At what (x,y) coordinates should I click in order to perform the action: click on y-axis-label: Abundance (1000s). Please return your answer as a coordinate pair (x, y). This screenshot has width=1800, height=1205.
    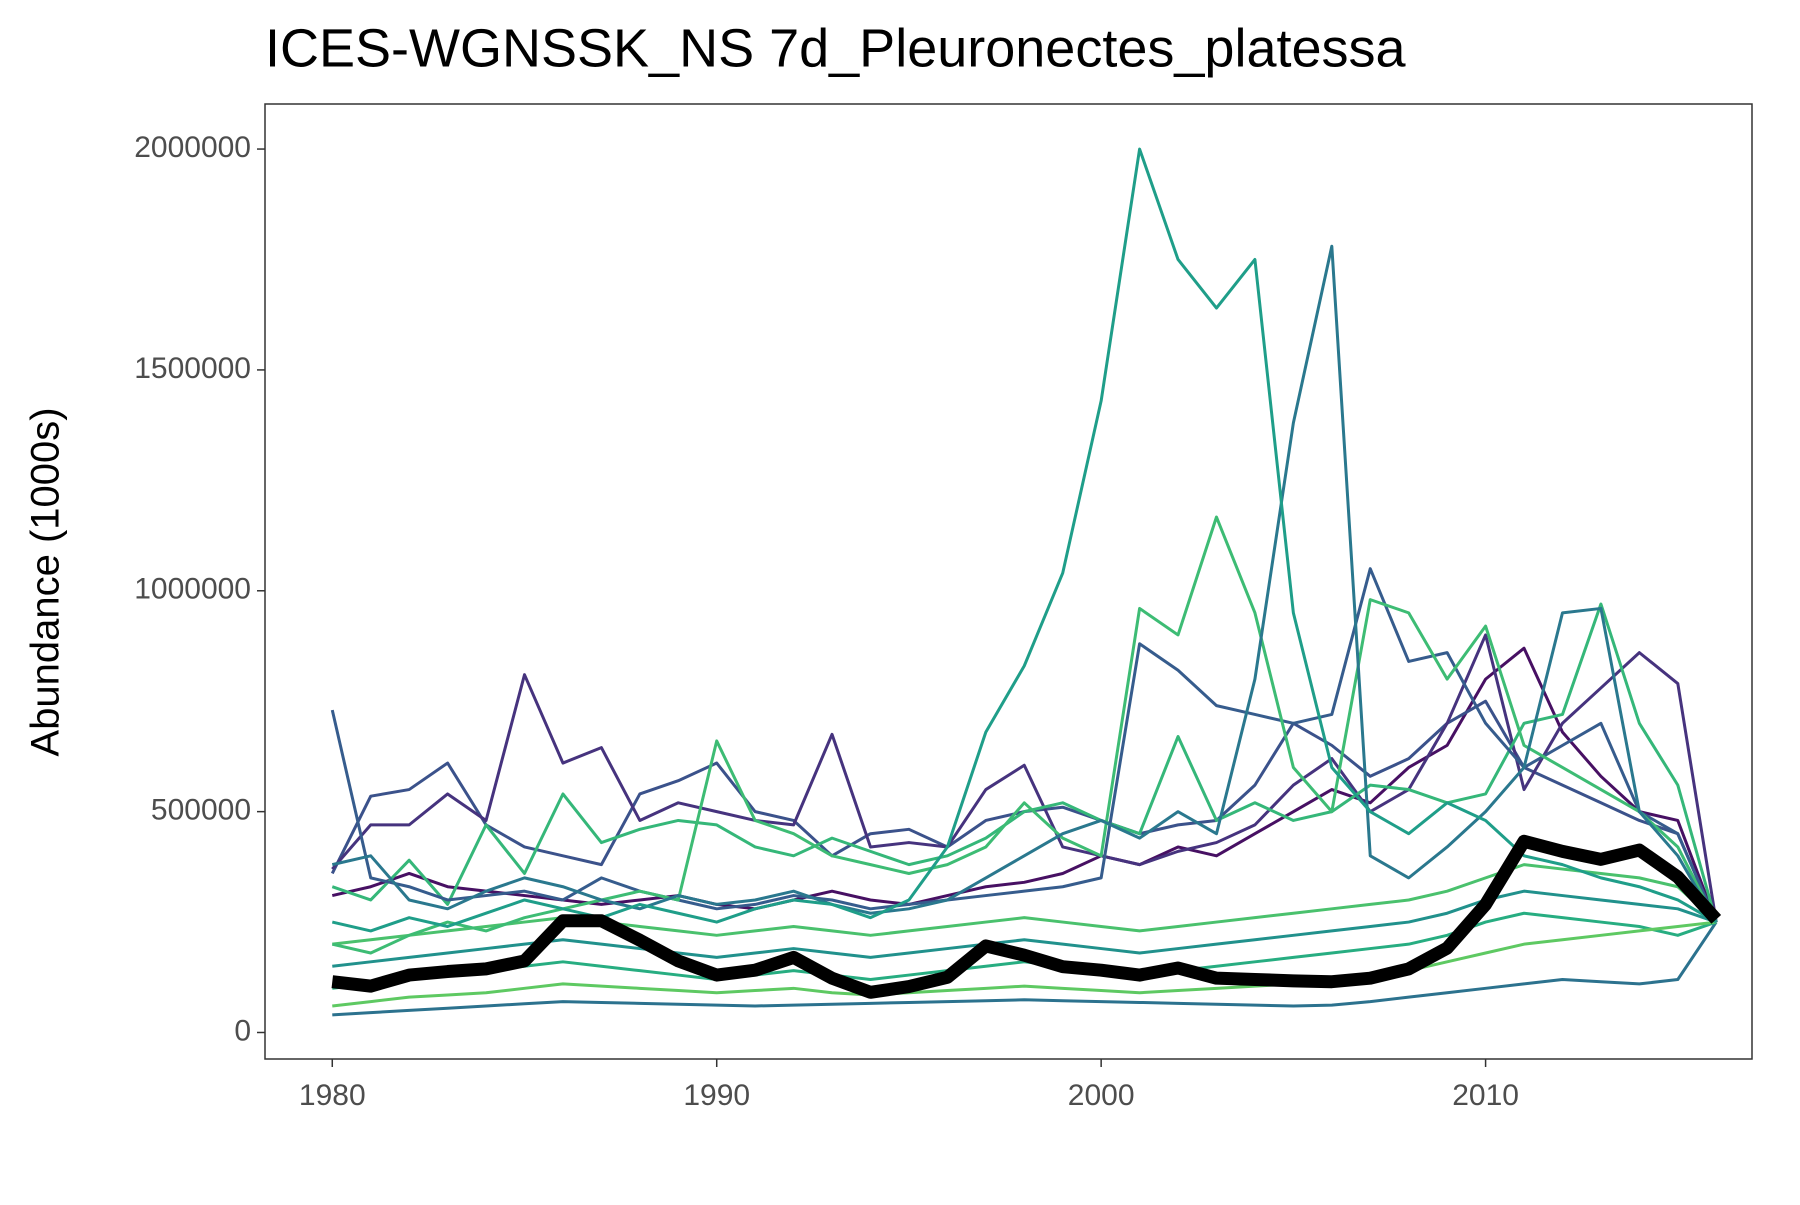
    Looking at the image, I should click on (46, 581).